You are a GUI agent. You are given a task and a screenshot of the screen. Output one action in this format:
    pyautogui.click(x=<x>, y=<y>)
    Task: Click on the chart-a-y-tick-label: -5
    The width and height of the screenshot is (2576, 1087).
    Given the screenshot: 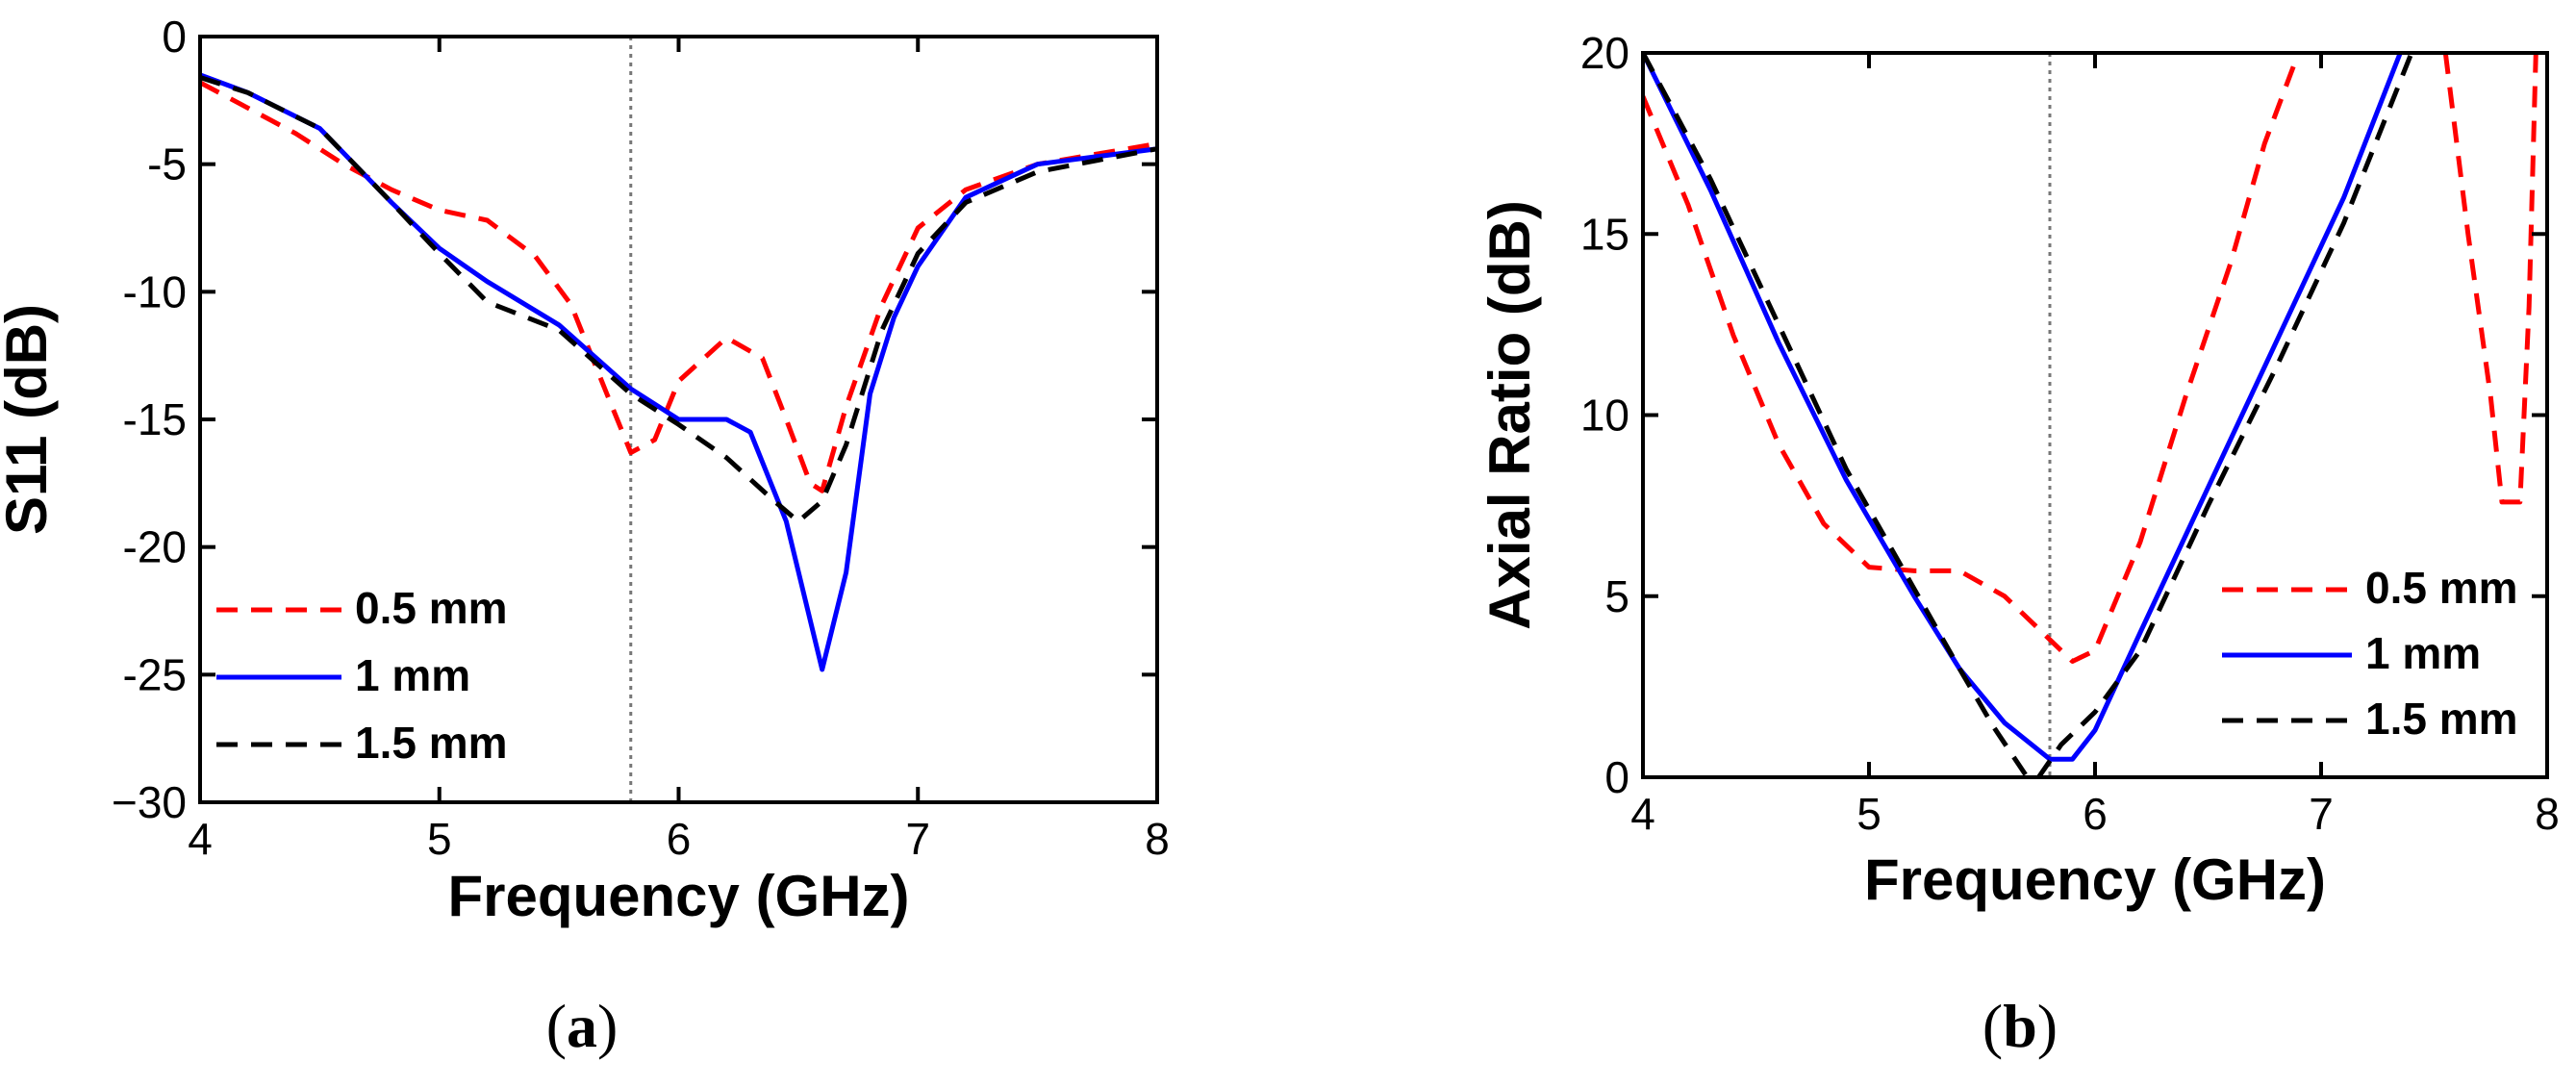 What is the action you would take?
    pyautogui.click(x=167, y=164)
    